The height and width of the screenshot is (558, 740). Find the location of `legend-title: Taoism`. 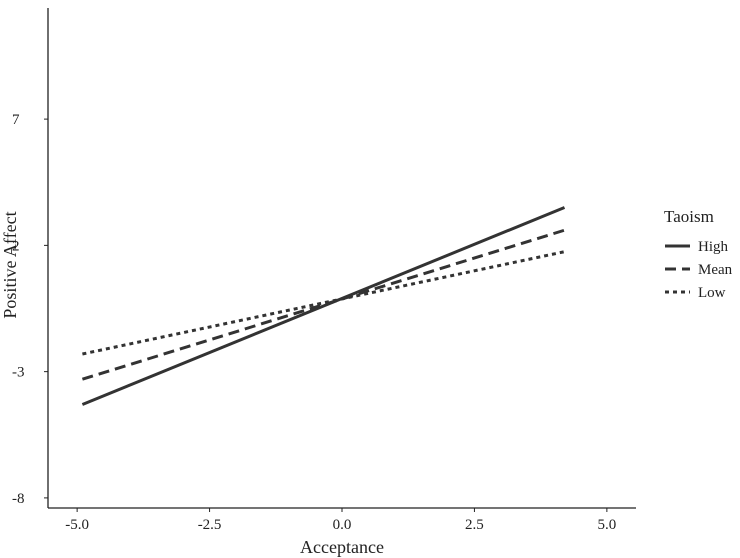

legend-title: Taoism is located at coordinates (689, 216).